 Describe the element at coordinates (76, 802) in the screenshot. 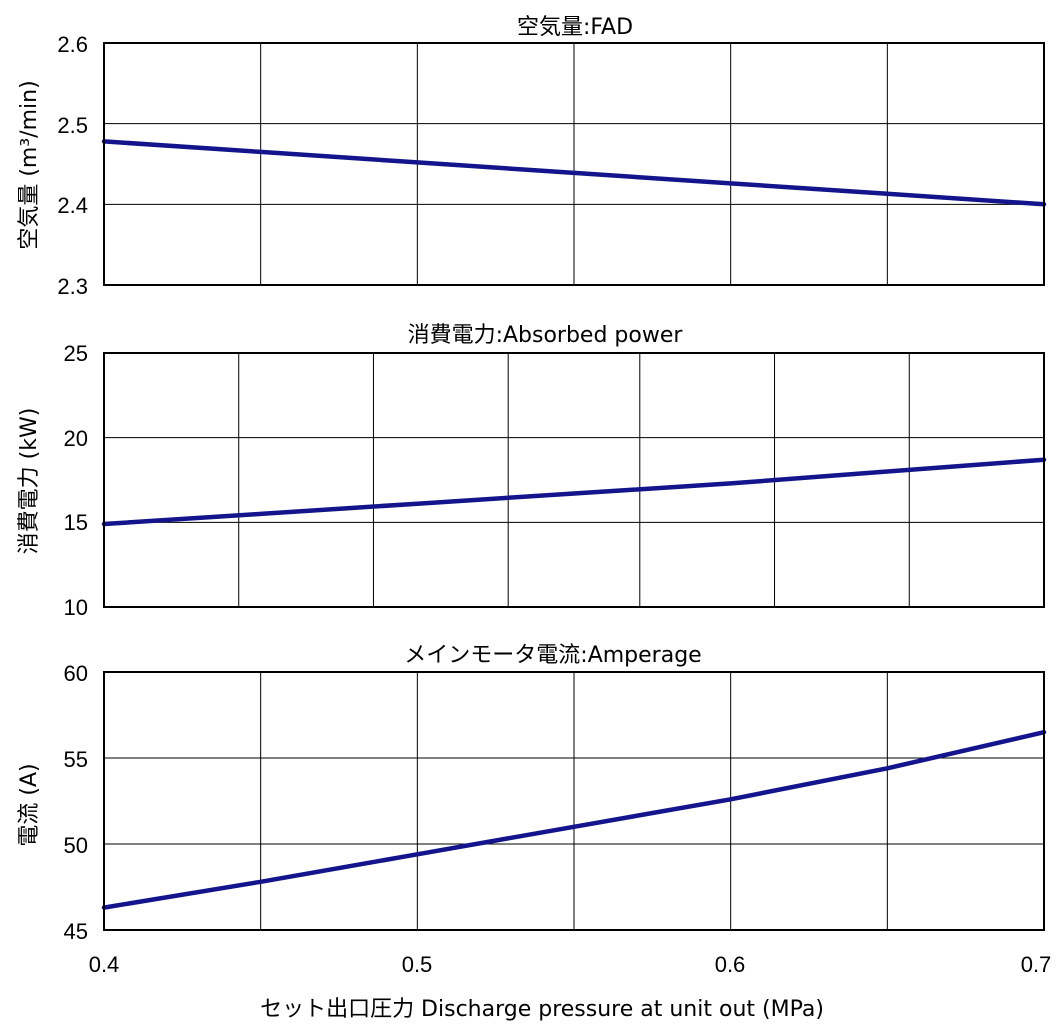

I see `amperage-y-ticks: 60 55 50 45` at that location.